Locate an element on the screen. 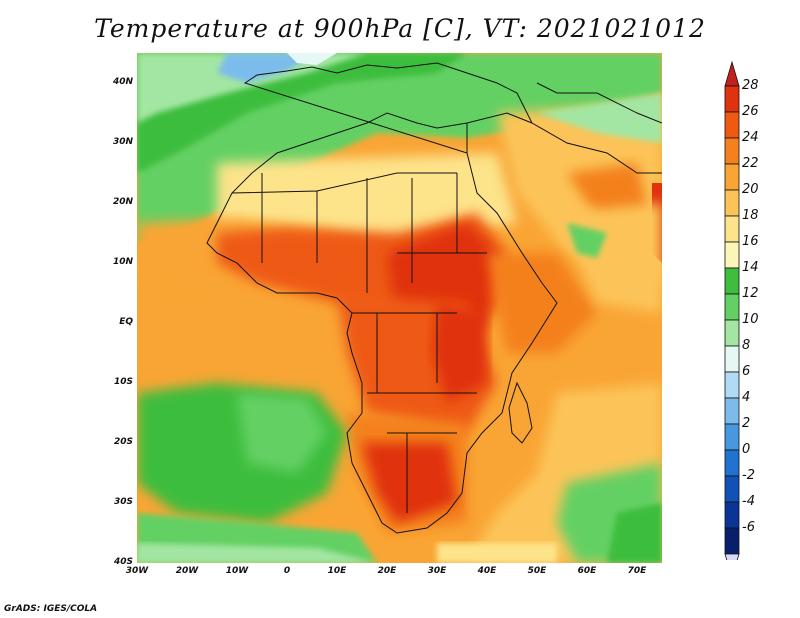 This screenshot has height=618, width=800. colorbar-label: 2 is located at coordinates (746, 423).